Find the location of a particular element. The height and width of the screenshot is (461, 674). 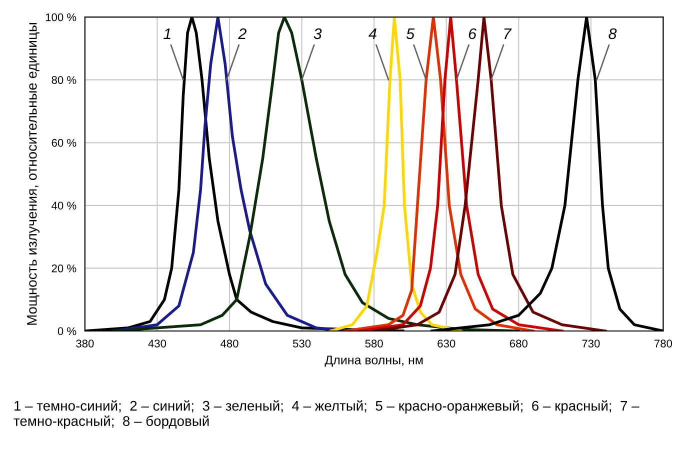

annotation: 2 is located at coordinates (242, 33).